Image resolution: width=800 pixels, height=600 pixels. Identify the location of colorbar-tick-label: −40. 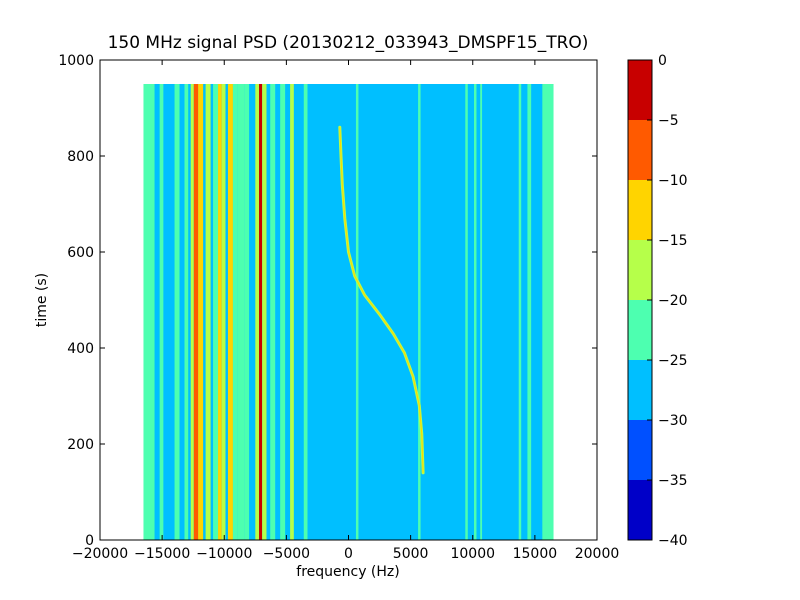
(673, 541).